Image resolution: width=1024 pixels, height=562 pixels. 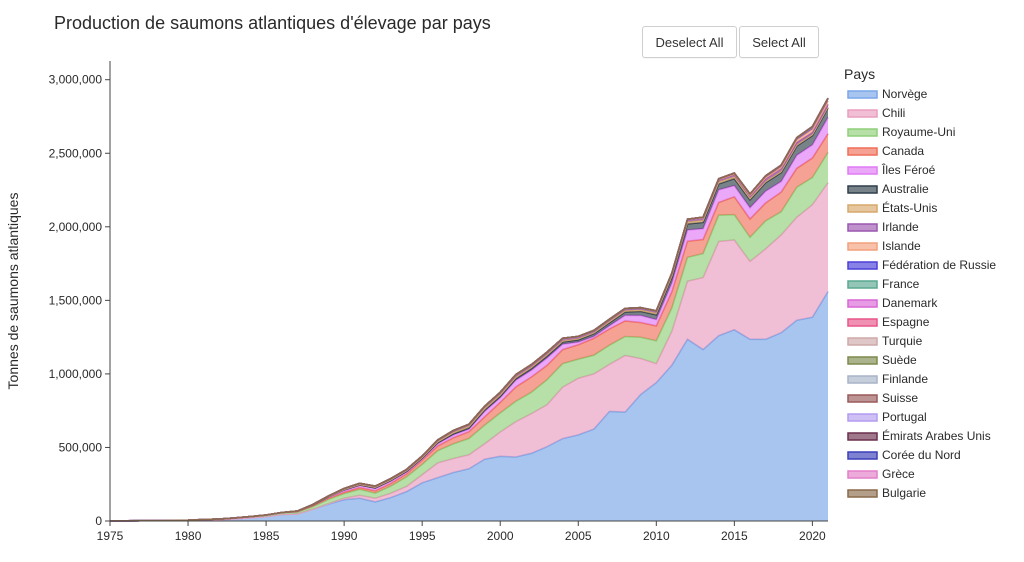 I want to click on legend-label: Islande, so click(x=901, y=246).